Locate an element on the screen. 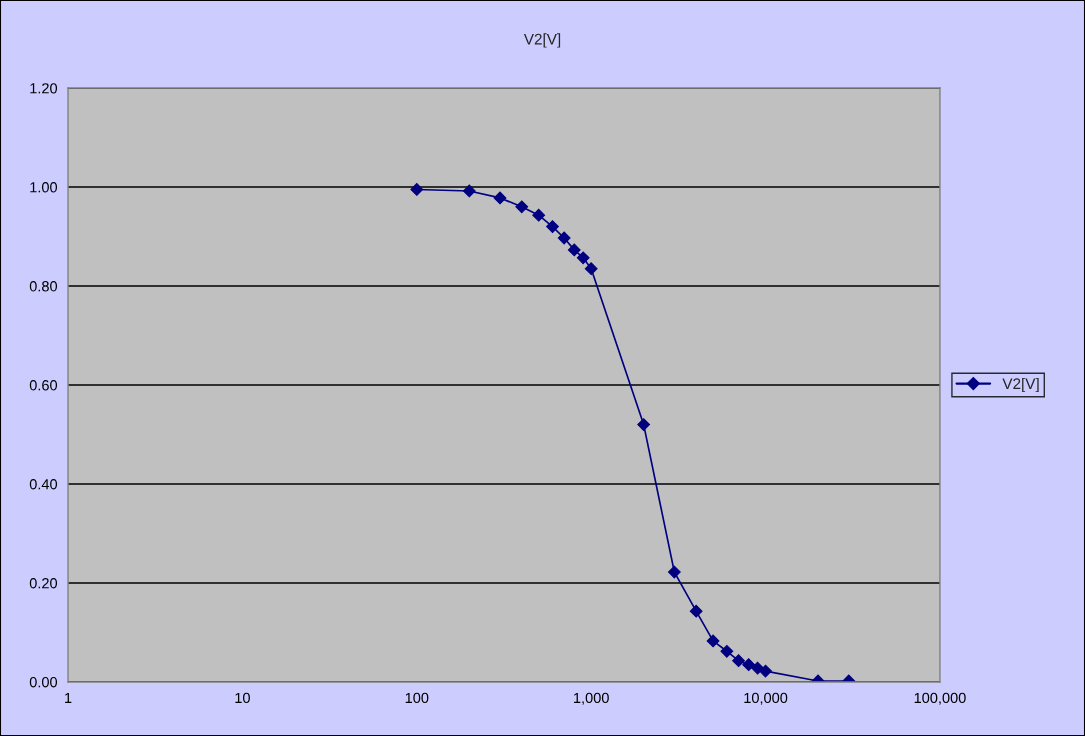 The width and height of the screenshot is (1085, 736). y-tick-label: 0.40 is located at coordinates (43, 484).